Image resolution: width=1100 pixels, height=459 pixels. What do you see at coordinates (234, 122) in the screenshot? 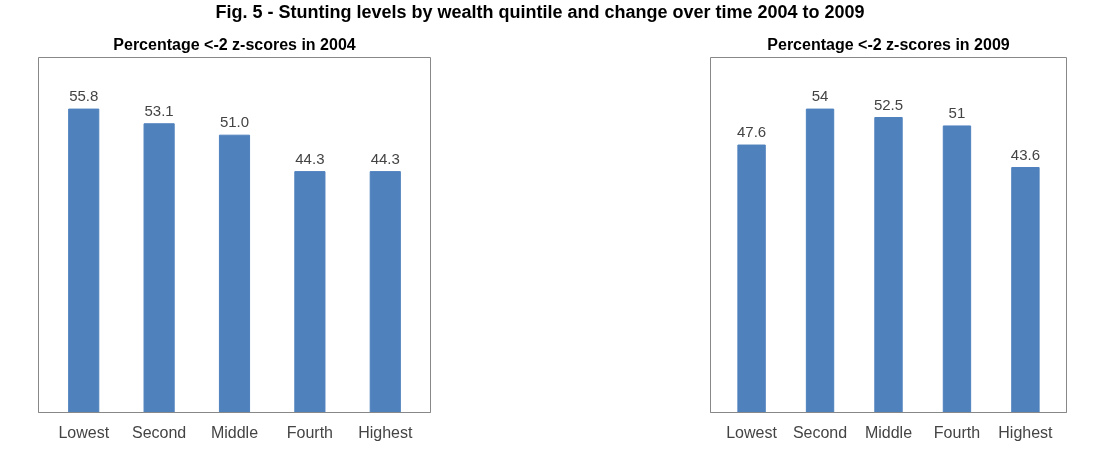
I see `data-label: 51.0` at bounding box center [234, 122].